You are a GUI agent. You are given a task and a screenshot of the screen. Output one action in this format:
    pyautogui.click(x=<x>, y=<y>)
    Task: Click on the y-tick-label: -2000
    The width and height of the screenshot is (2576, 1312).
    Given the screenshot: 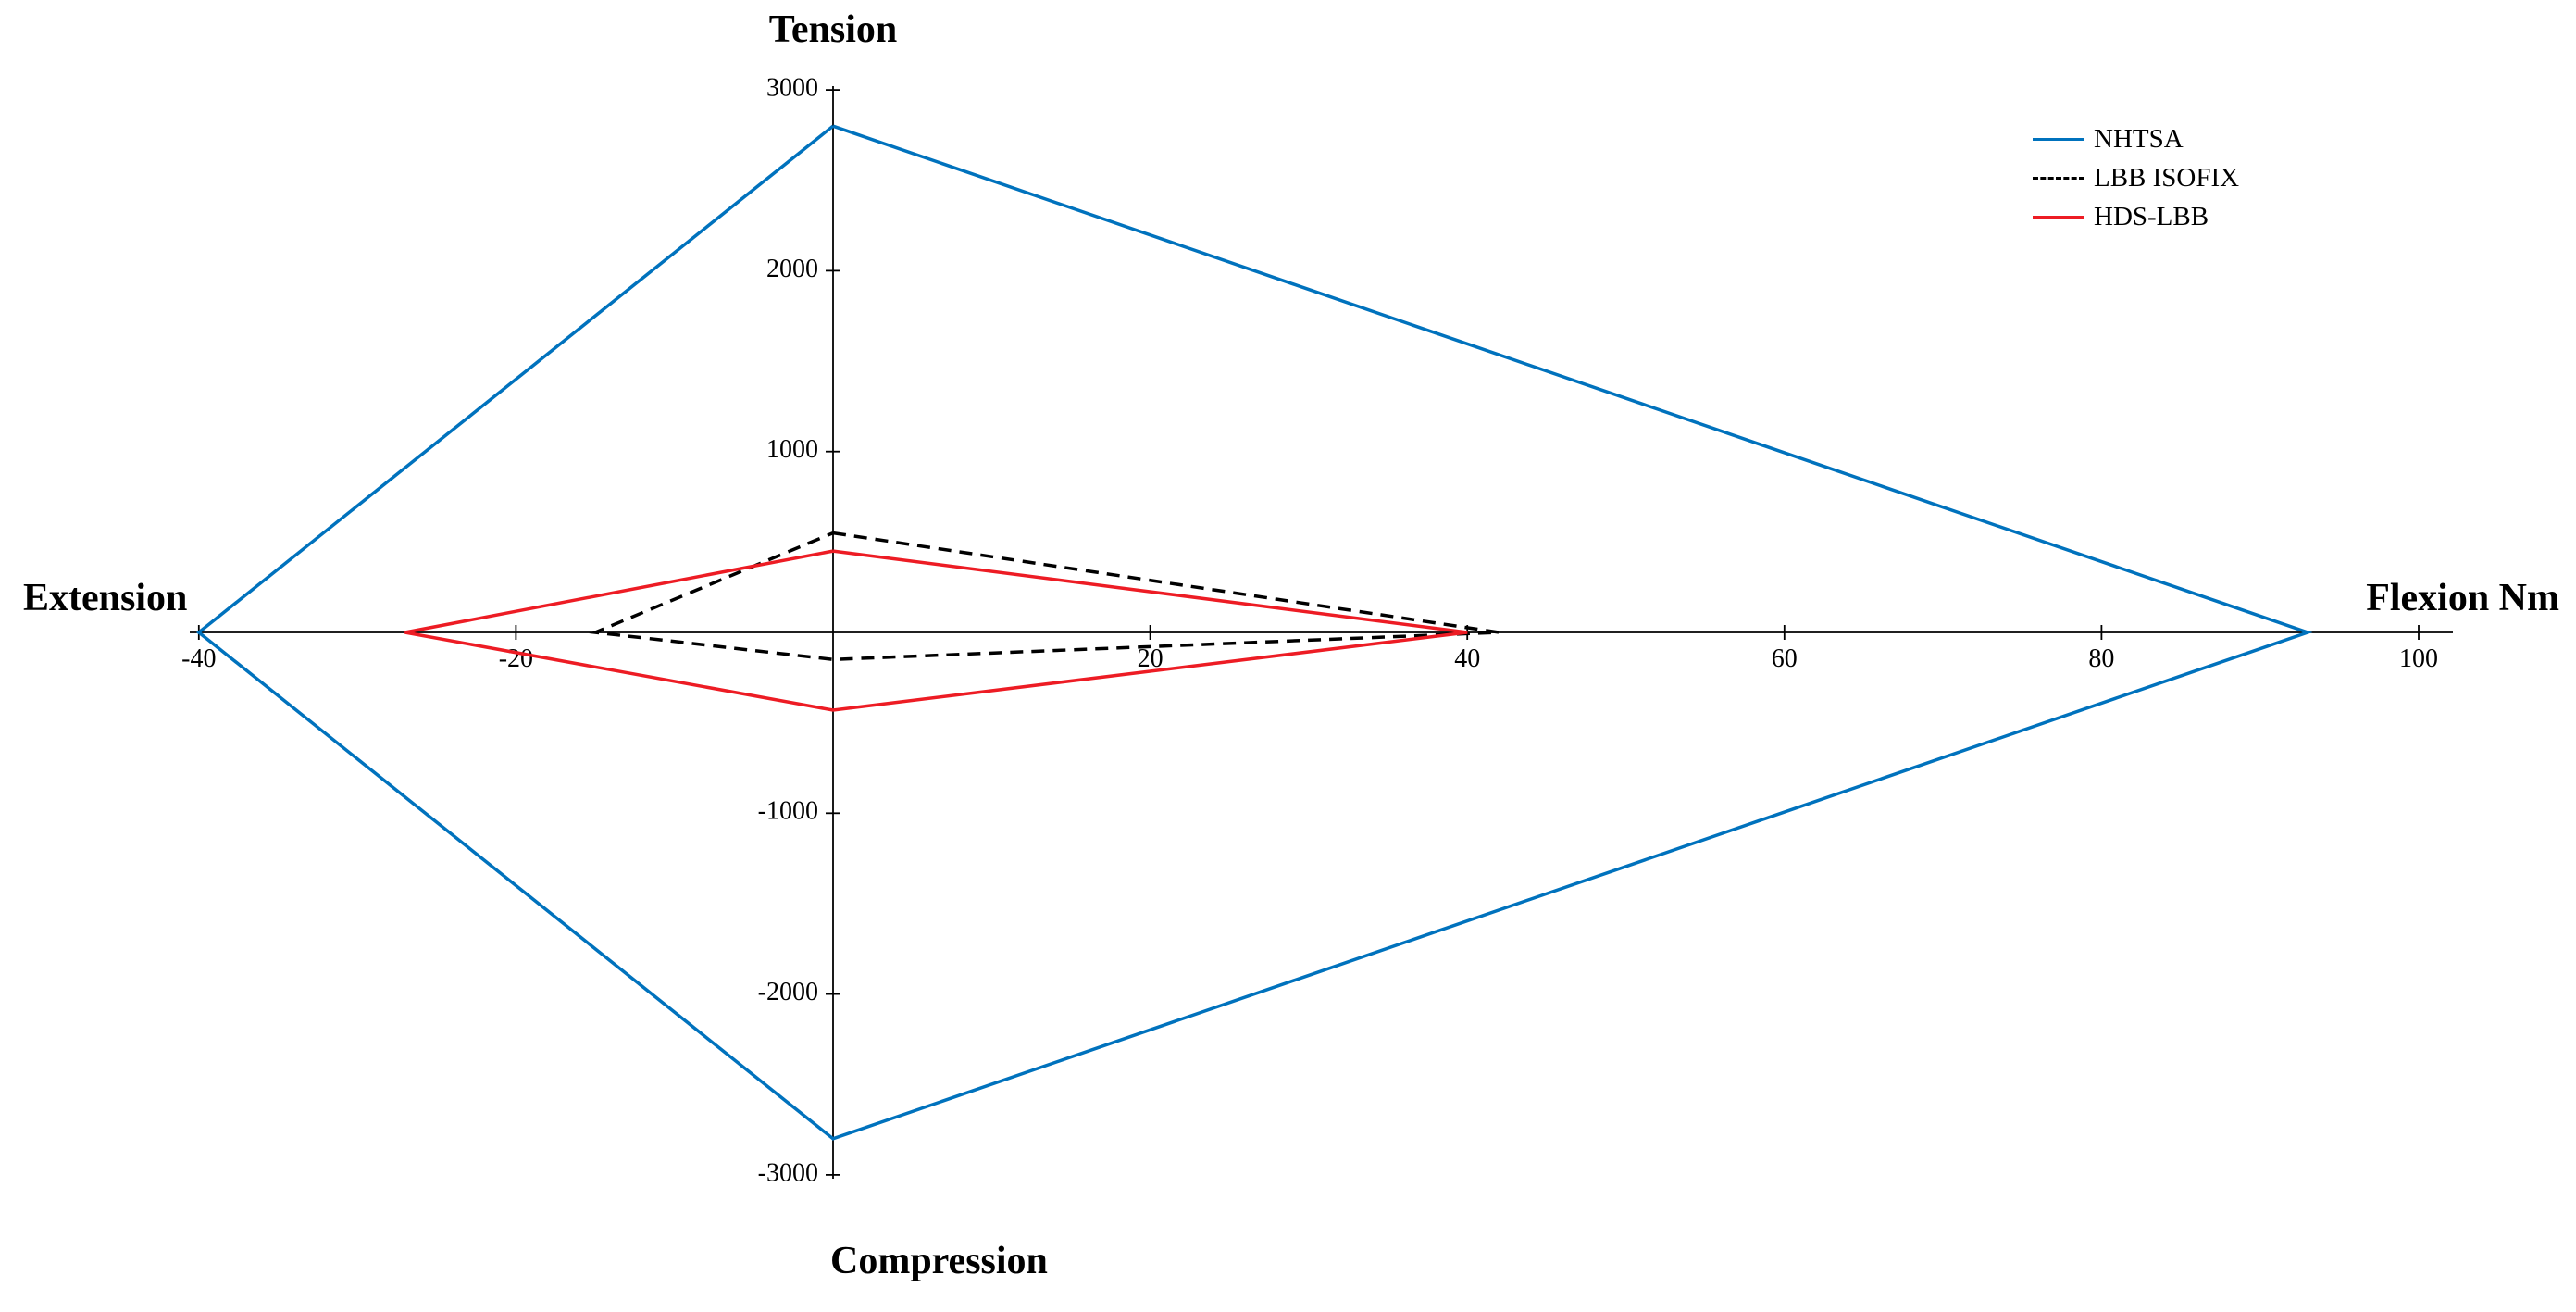 What is the action you would take?
    pyautogui.click(x=788, y=992)
    